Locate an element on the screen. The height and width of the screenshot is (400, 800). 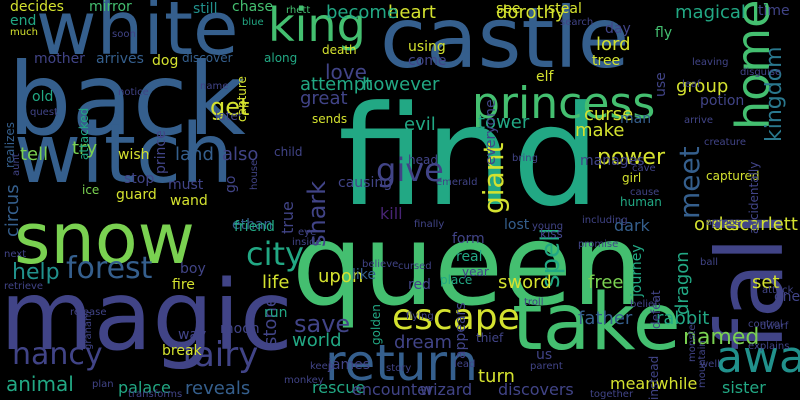
cloud-word: power is located at coordinates (631, 157).